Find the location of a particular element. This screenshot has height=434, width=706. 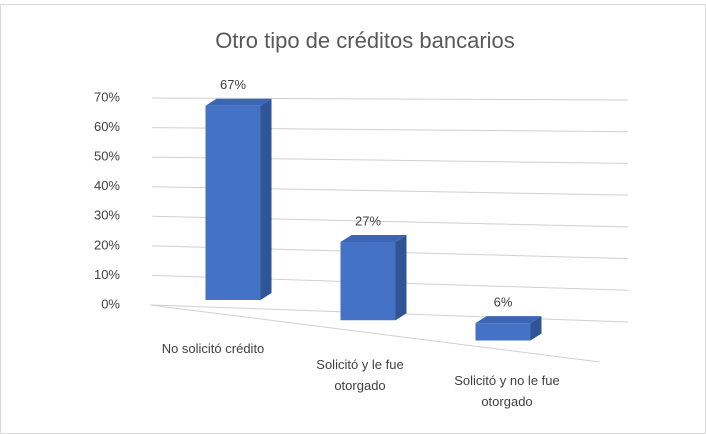

x-tick-label: Solicitó y no le fue otorgado is located at coordinates (507, 391).